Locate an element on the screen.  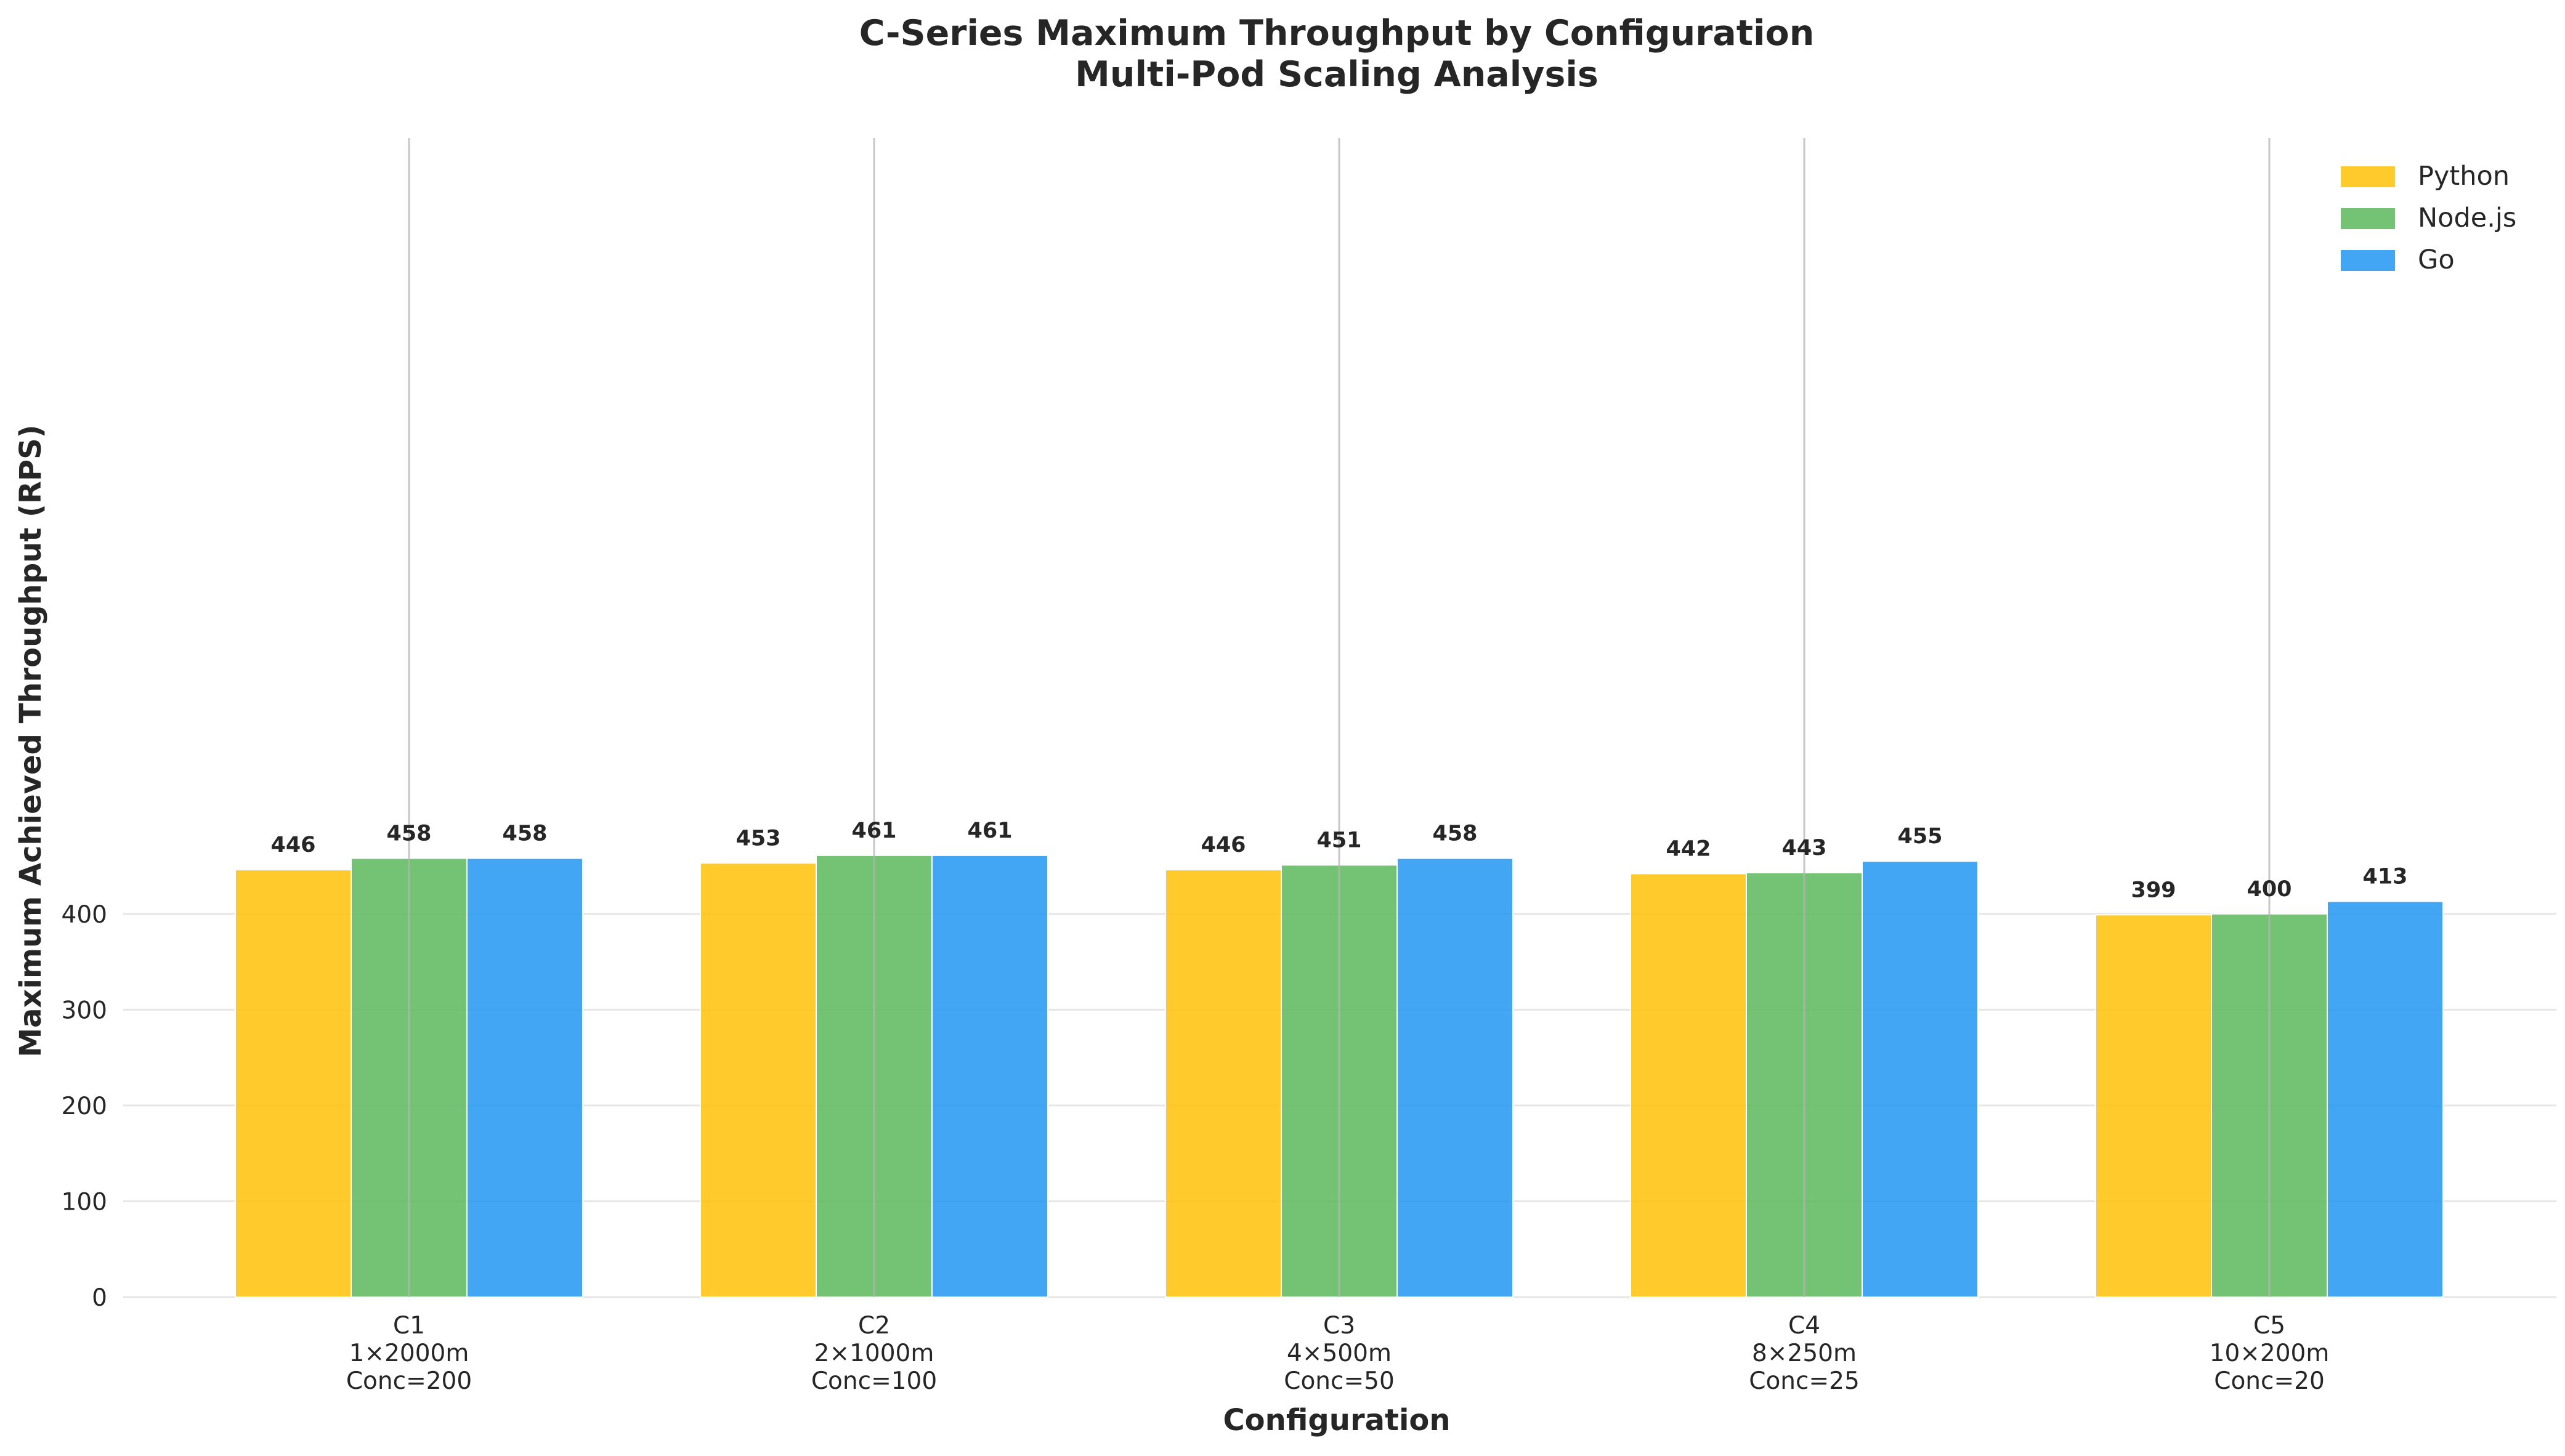
y-tick-label: 0 is located at coordinates (99, 1298).